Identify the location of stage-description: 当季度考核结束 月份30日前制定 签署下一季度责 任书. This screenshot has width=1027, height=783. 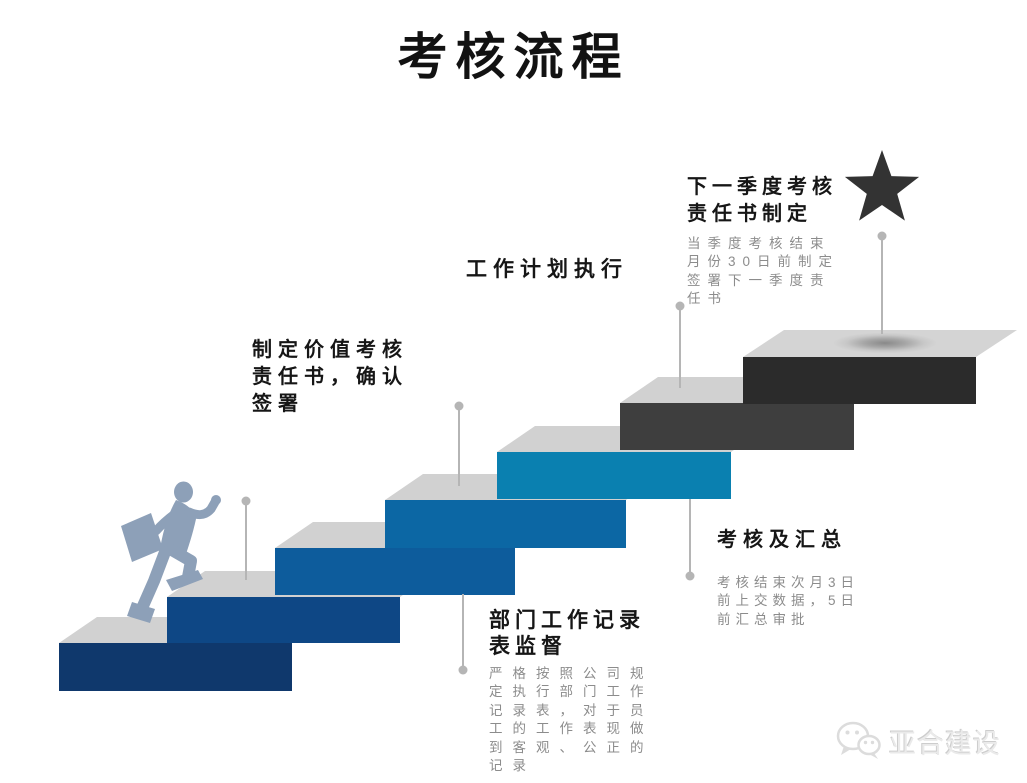
(763, 271).